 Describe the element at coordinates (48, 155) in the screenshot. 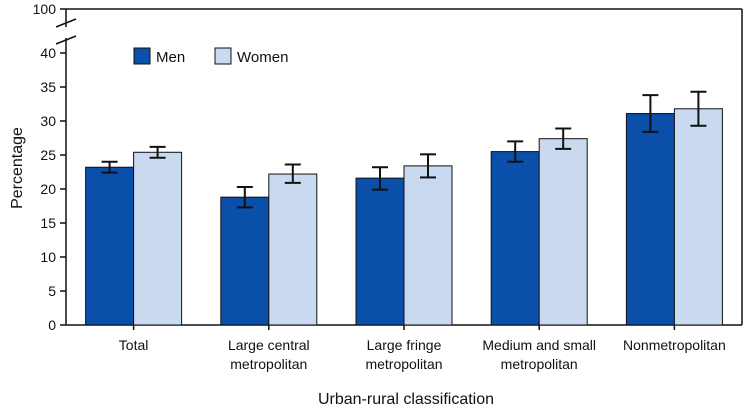

I see `y-tick-label-25: 25` at that location.